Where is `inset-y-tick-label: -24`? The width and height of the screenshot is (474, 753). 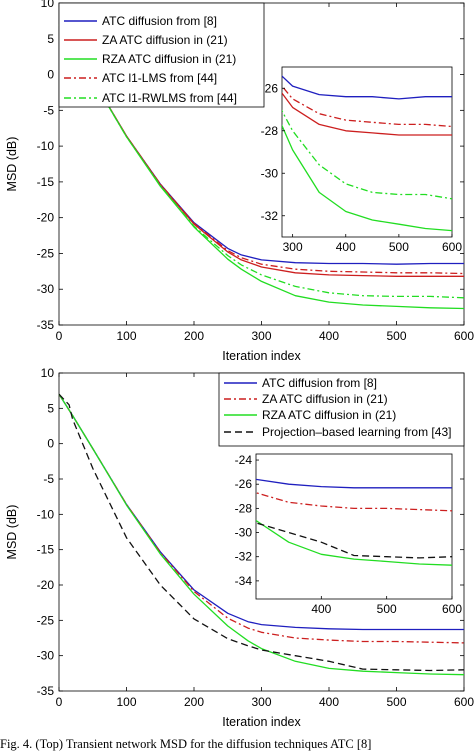
inset-y-tick-label: -24 is located at coordinates (244, 460).